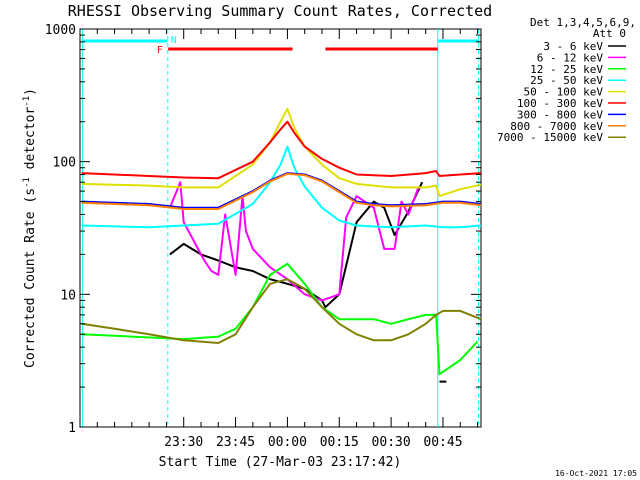 The image size is (640, 480). What do you see at coordinates (550, 137) in the screenshot?
I see `legend-label: 7000 - 15000 keV` at bounding box center [550, 137].